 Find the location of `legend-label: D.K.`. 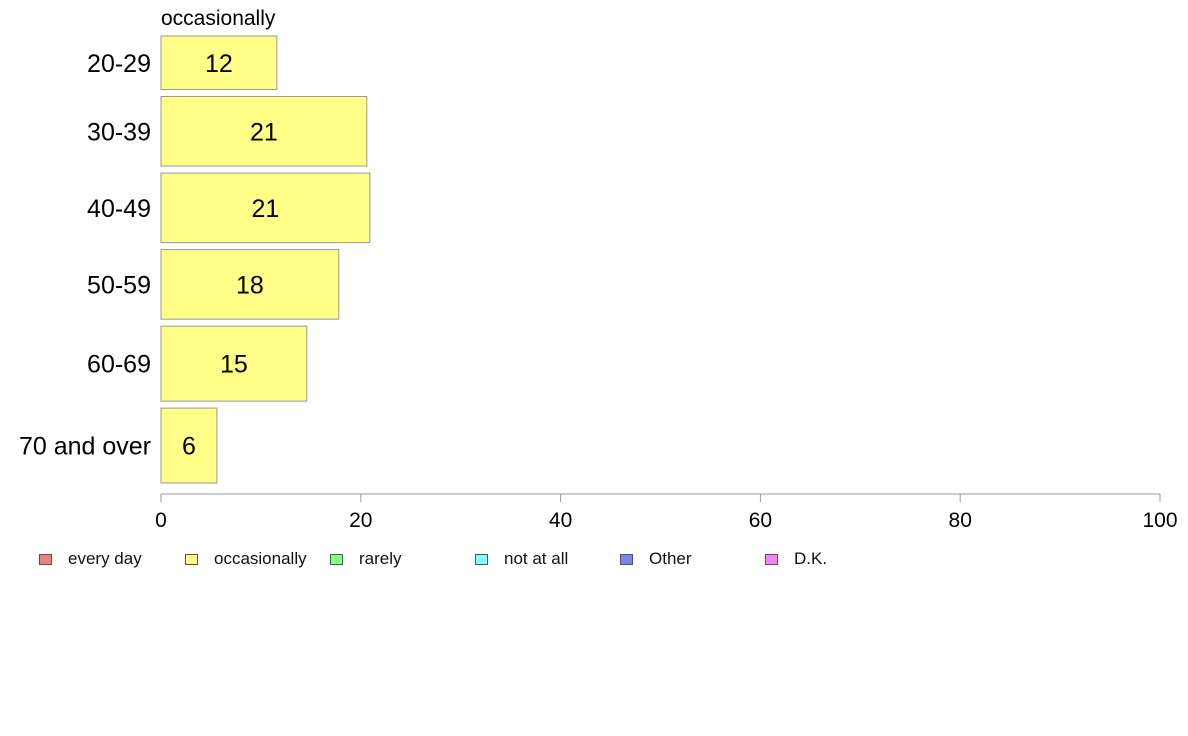

legend-label: D.K. is located at coordinates (811, 558).